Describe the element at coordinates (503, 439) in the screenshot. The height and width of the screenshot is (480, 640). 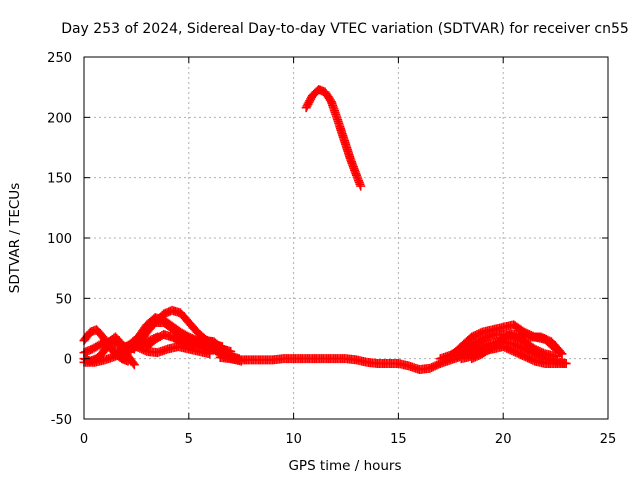
I see `x-tick-label: 20` at that location.